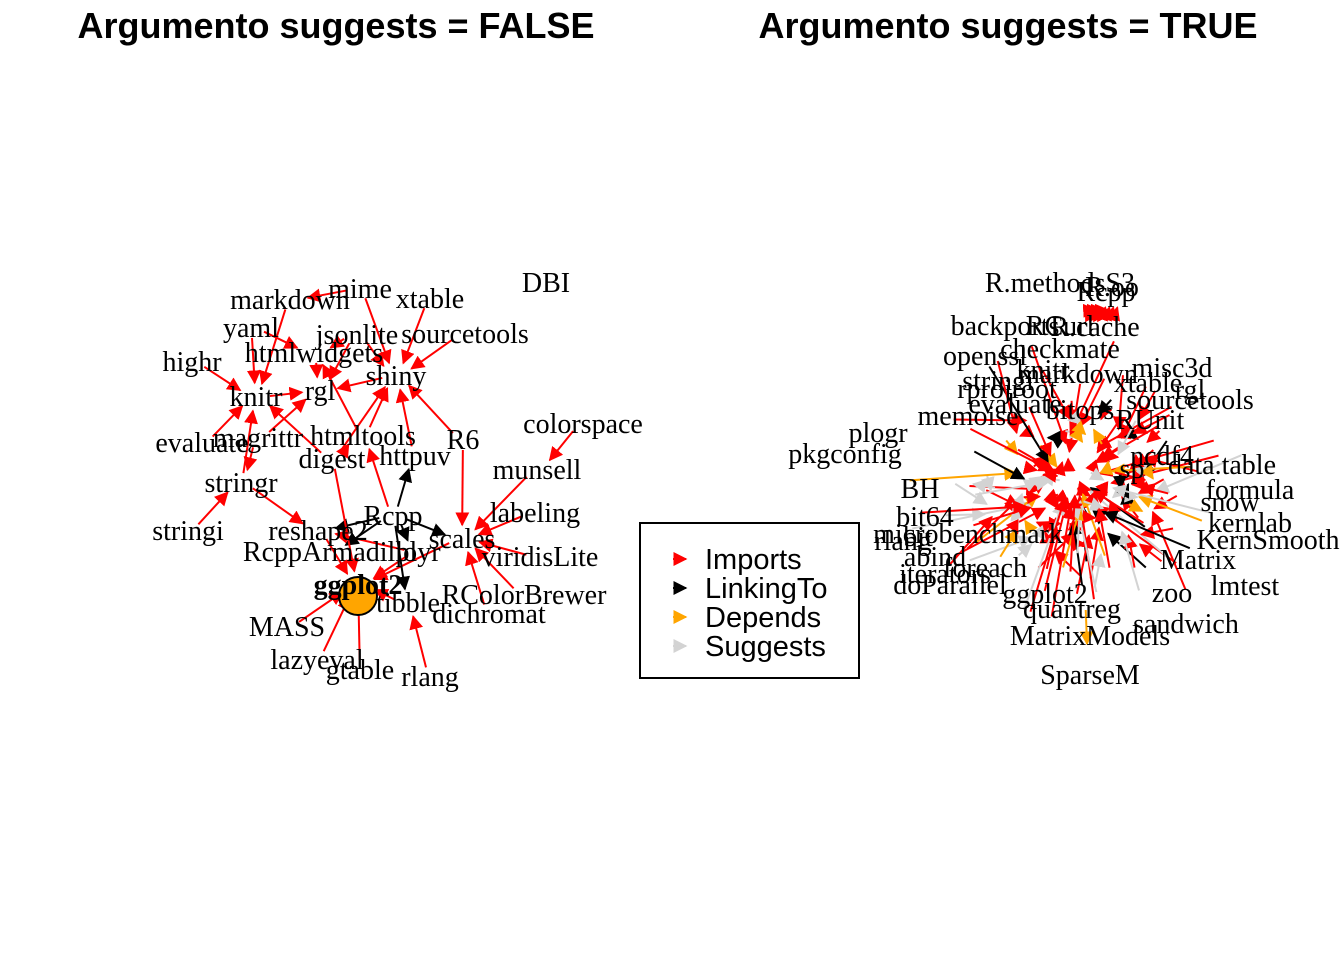  I want to click on right-edges, so click(1075, 474).